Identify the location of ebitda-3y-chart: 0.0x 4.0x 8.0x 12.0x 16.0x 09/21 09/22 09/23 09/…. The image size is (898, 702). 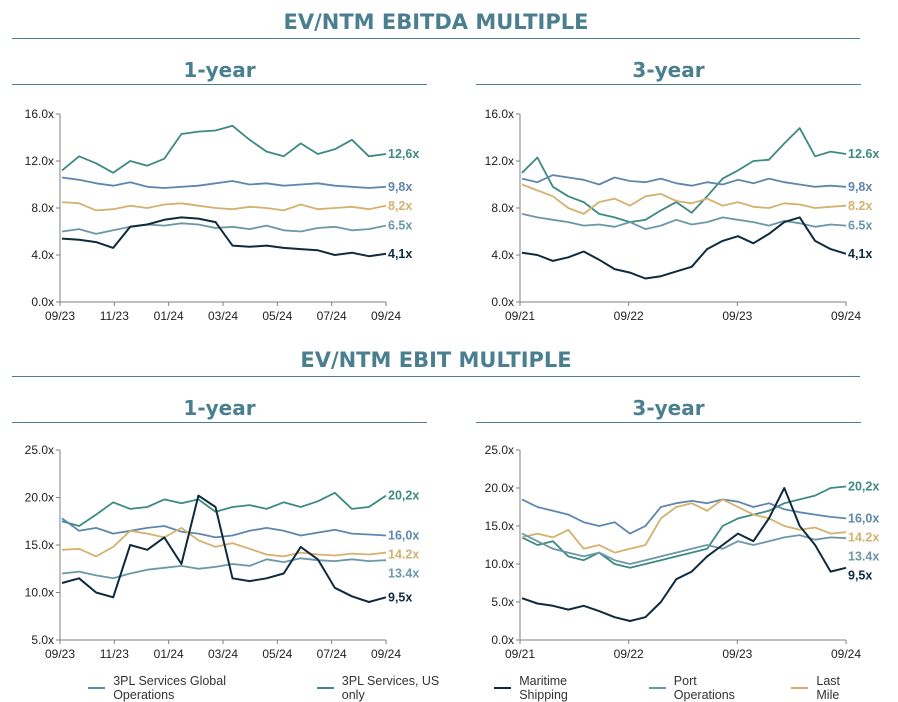
(682, 215).